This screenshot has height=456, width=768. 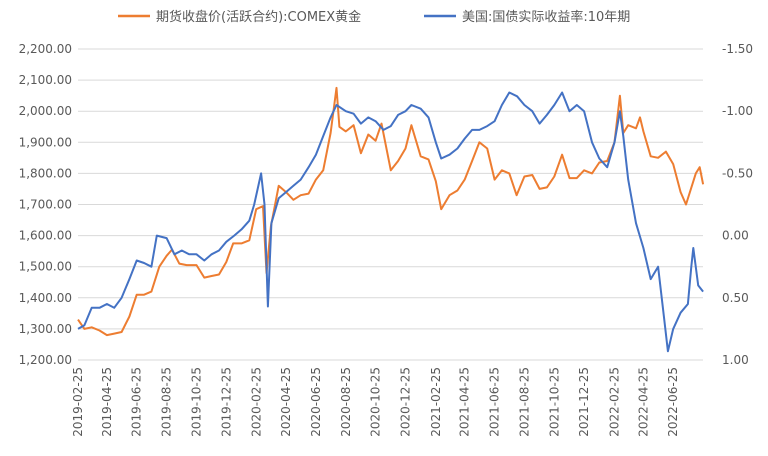 I want to click on left-tick-label: 1,300.00, so click(x=45, y=329).